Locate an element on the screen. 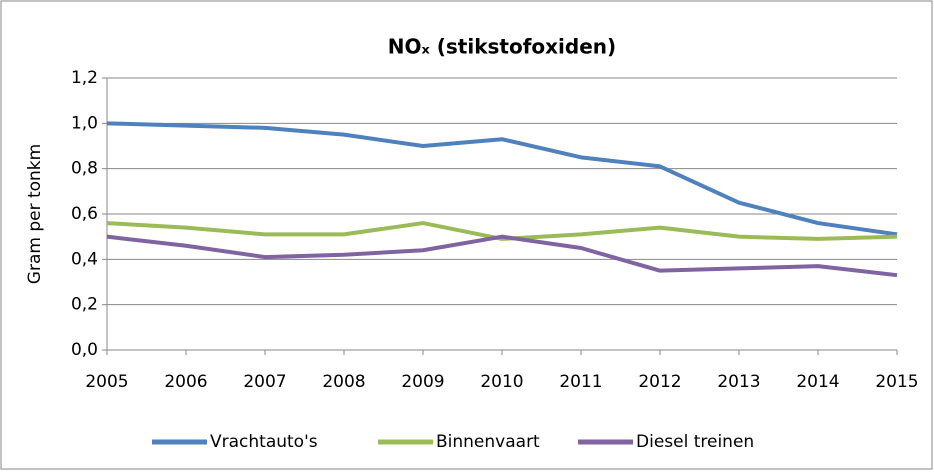 The image size is (934, 472). x-tick-label: 2015 is located at coordinates (896, 382).